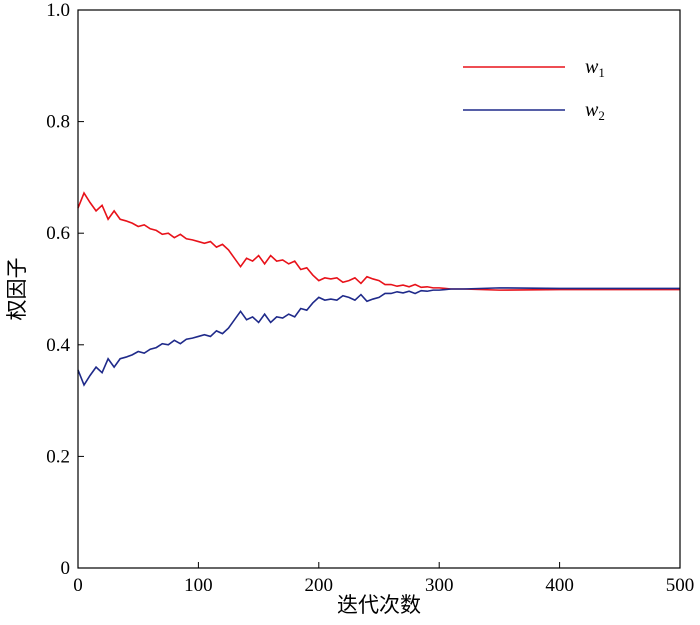 The image size is (700, 625). Describe the element at coordinates (198, 585) in the screenshot. I see `x-tick-label: 100` at that location.